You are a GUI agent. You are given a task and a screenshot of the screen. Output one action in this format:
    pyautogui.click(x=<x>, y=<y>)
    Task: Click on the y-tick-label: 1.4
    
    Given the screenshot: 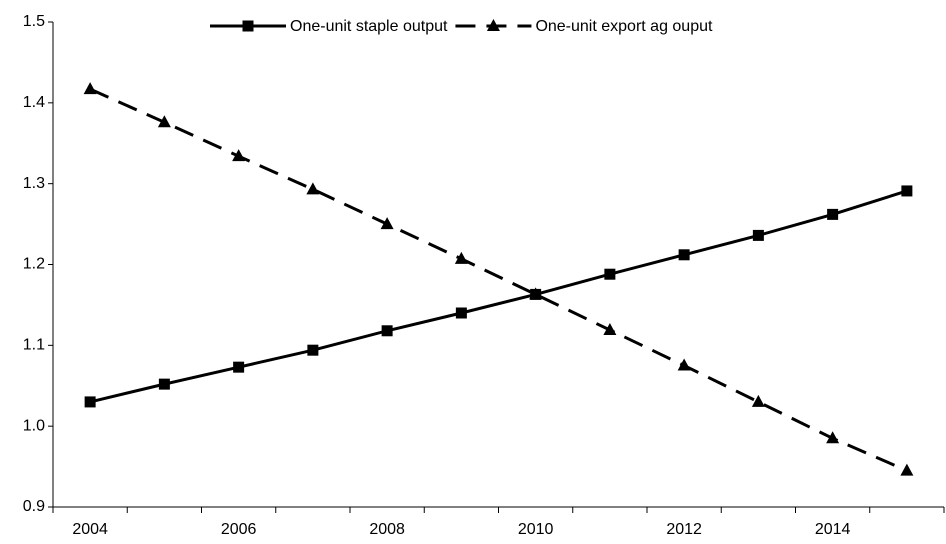 What is the action you would take?
    pyautogui.click(x=34, y=102)
    